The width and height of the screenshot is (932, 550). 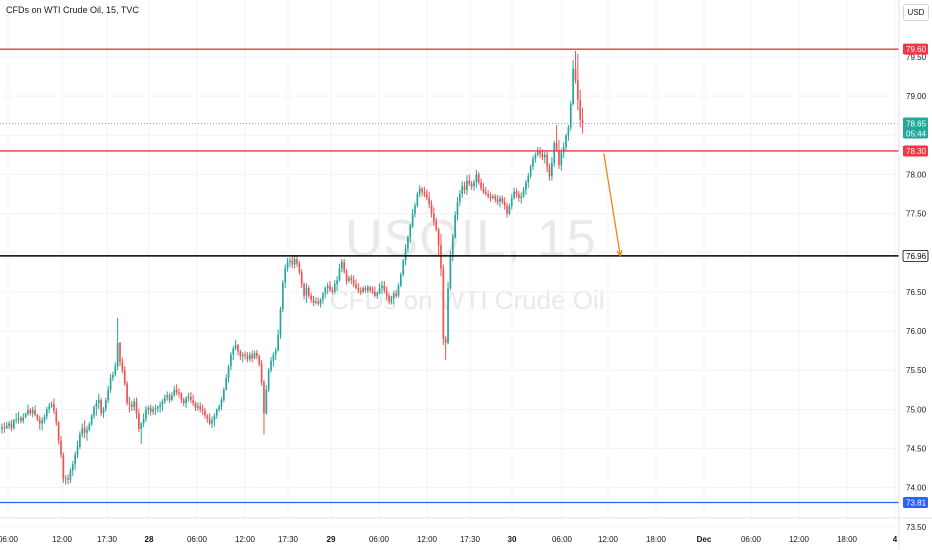 I want to click on last-price-label-bg, so click(x=915, y=128).